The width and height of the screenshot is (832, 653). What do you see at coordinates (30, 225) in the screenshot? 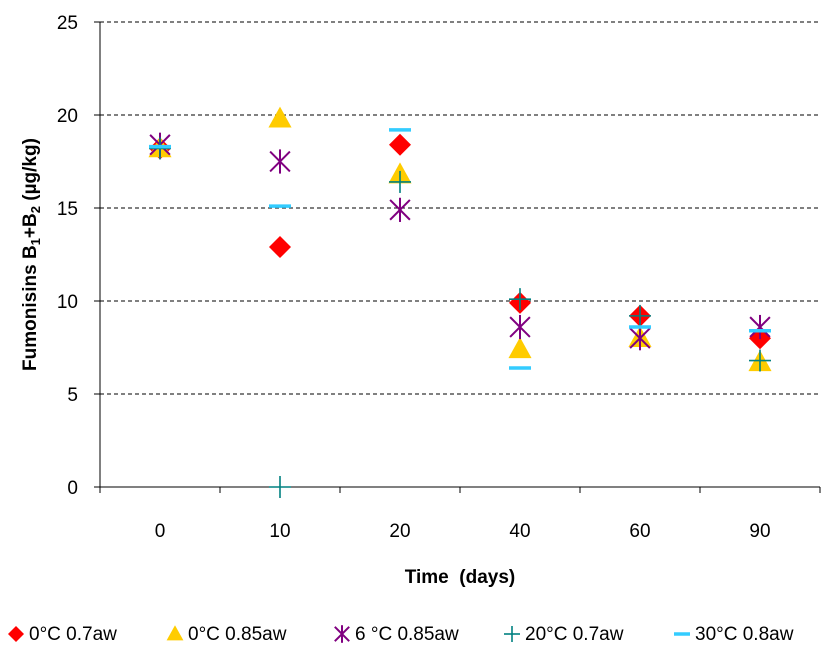
I see `y-axis-title-mid: +B` at bounding box center [30, 225].